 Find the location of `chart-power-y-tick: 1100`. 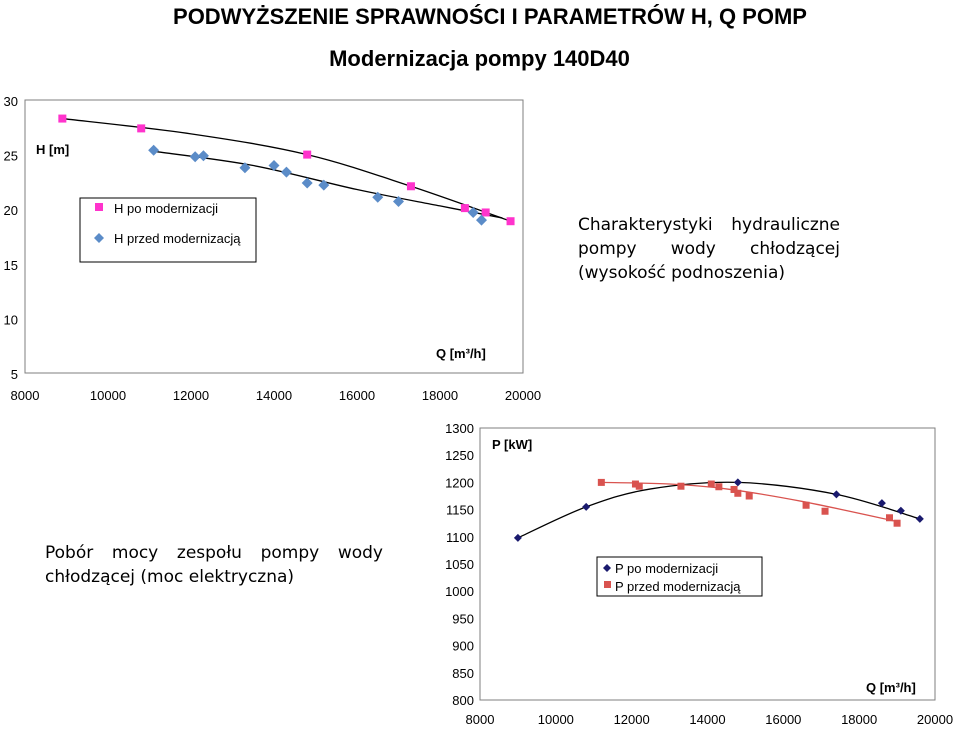

chart-power-y-tick: 1100 is located at coordinates (460, 537).